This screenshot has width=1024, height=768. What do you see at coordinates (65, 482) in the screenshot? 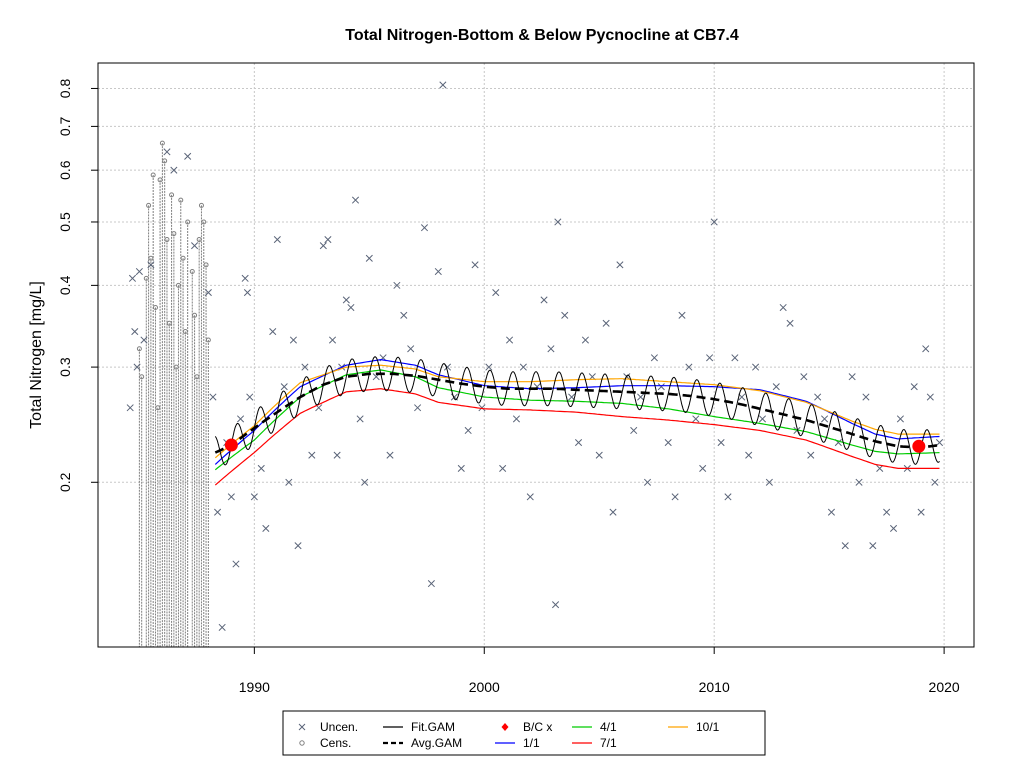
I see `y-tick-label-0: 0.2` at bounding box center [65, 482].